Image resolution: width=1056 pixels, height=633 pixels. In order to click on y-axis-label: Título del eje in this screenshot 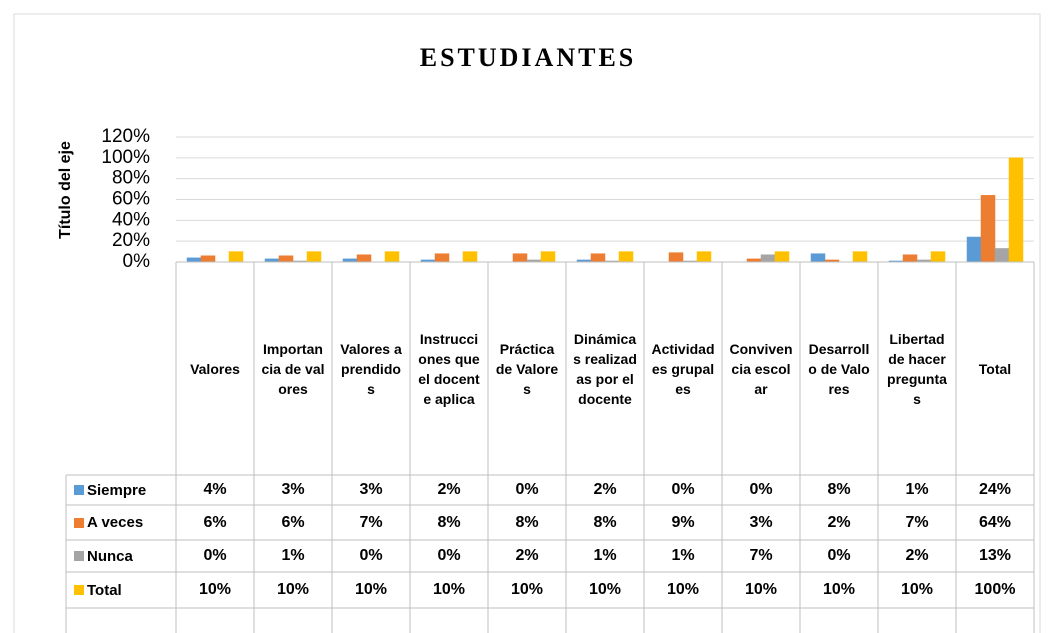, I will do `click(65, 190)`.